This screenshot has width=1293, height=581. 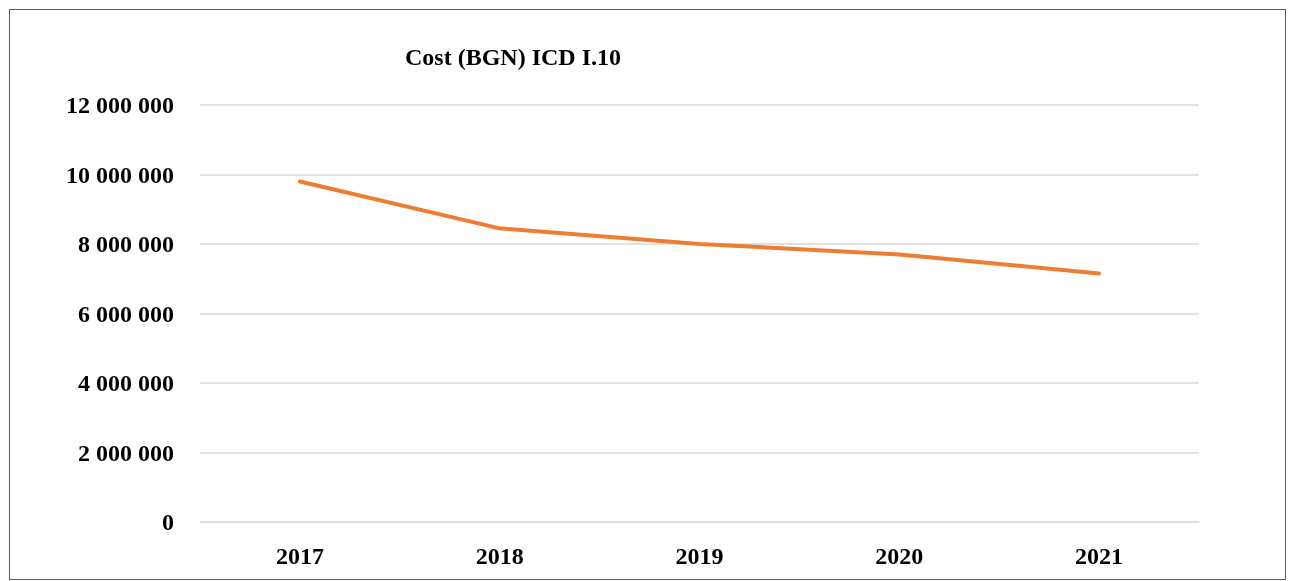 I want to click on y-tick-label: 0, so click(x=168, y=522).